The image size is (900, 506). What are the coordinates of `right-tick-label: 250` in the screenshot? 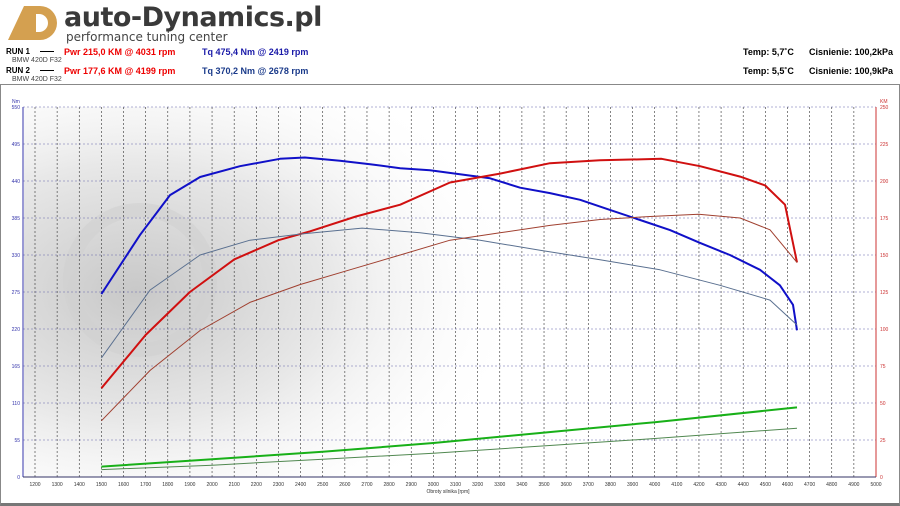 It's located at (884, 108).